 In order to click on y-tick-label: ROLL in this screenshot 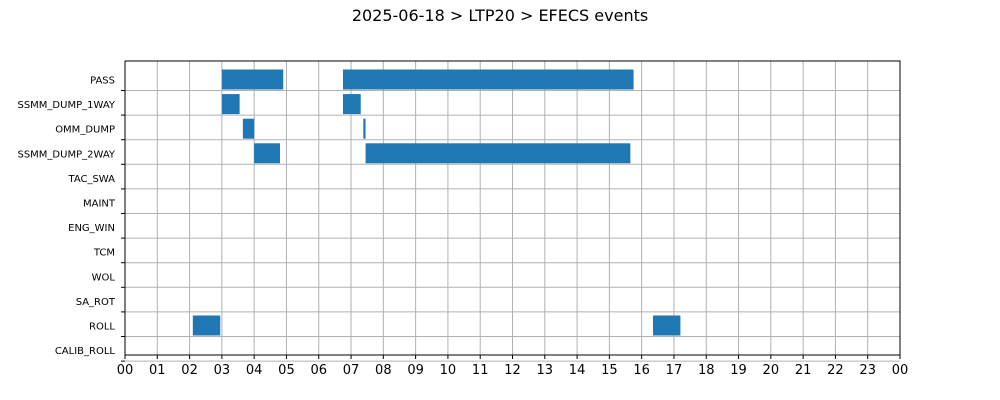, I will do `click(102, 327)`.